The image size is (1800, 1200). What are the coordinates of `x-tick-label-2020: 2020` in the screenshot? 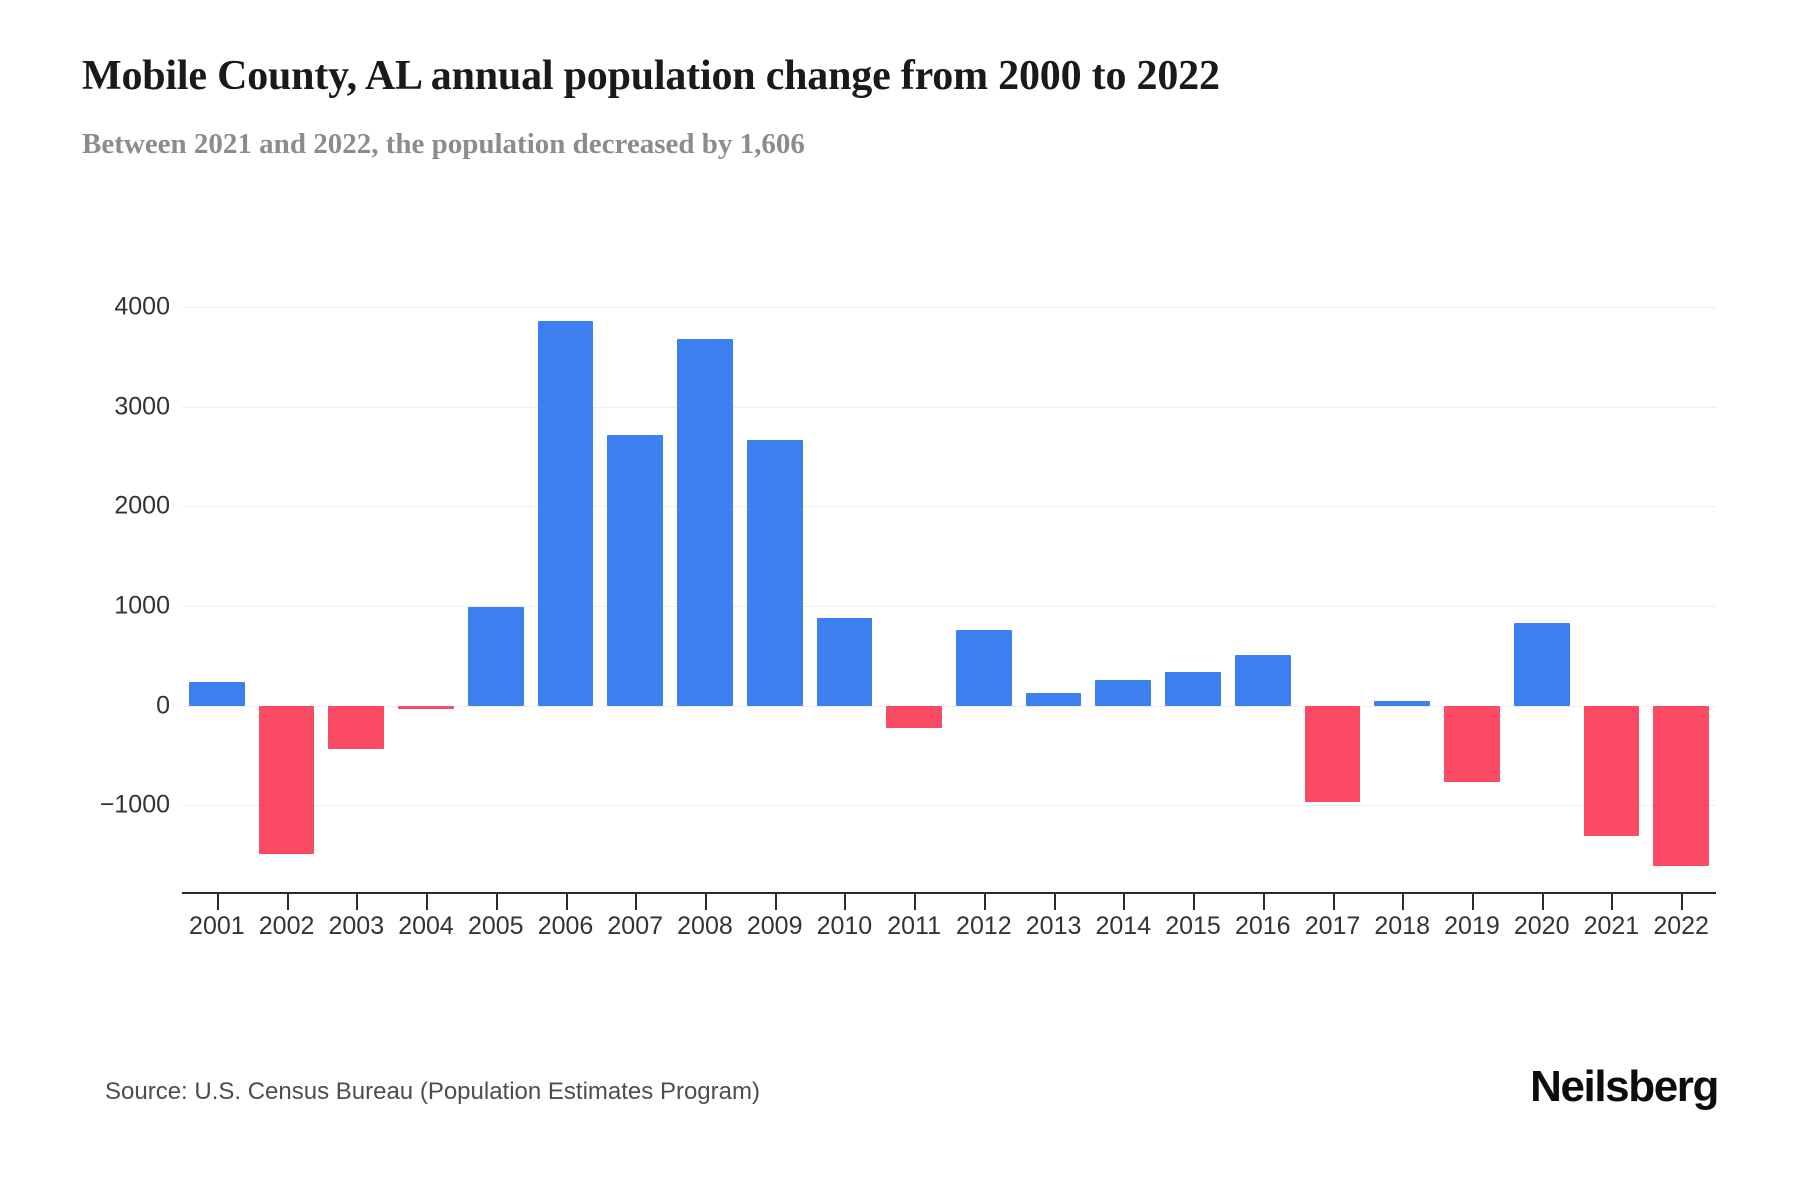 It's located at (1541, 926).